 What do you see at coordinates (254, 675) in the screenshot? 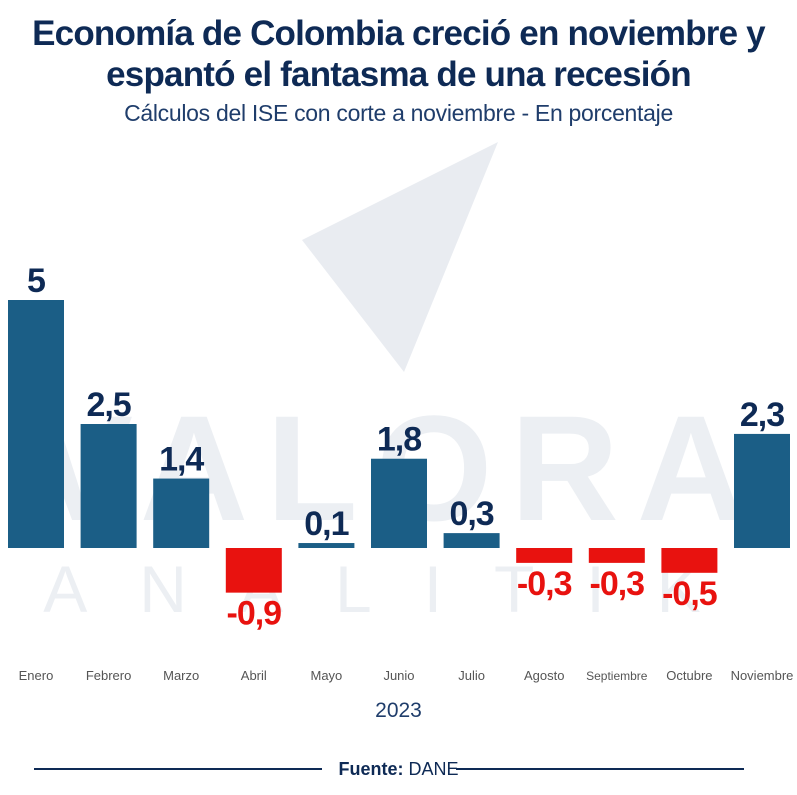
I see `x-tick-label-abril: Abril` at bounding box center [254, 675].